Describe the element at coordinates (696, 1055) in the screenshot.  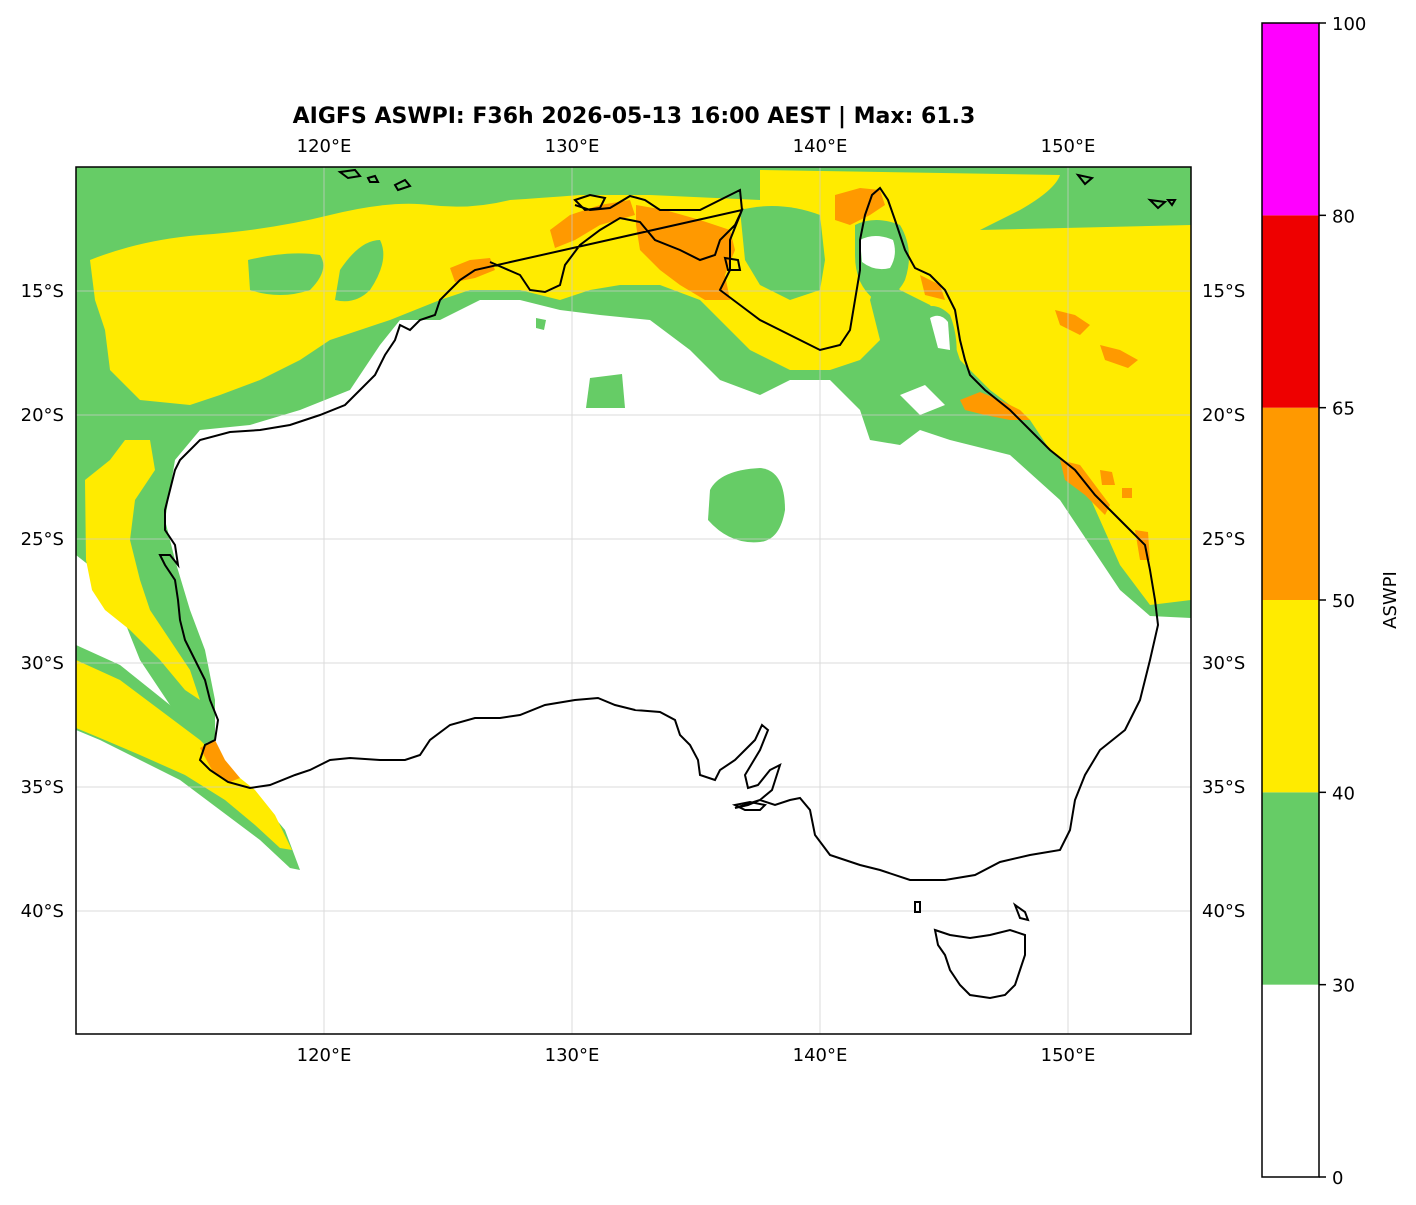
I see `bottom-lon-labels: 120°E 130°E 140°E 150°E` at that location.